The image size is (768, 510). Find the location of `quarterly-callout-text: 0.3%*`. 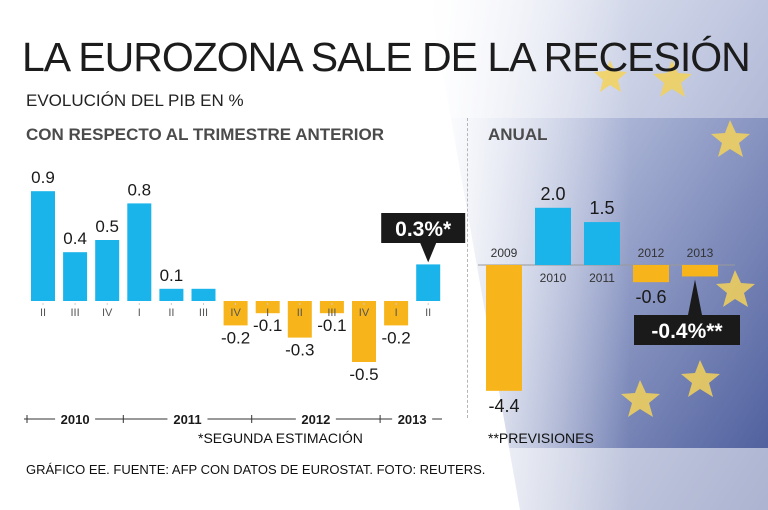

quarterly-callout-text: 0.3%* is located at coordinates (423, 229).